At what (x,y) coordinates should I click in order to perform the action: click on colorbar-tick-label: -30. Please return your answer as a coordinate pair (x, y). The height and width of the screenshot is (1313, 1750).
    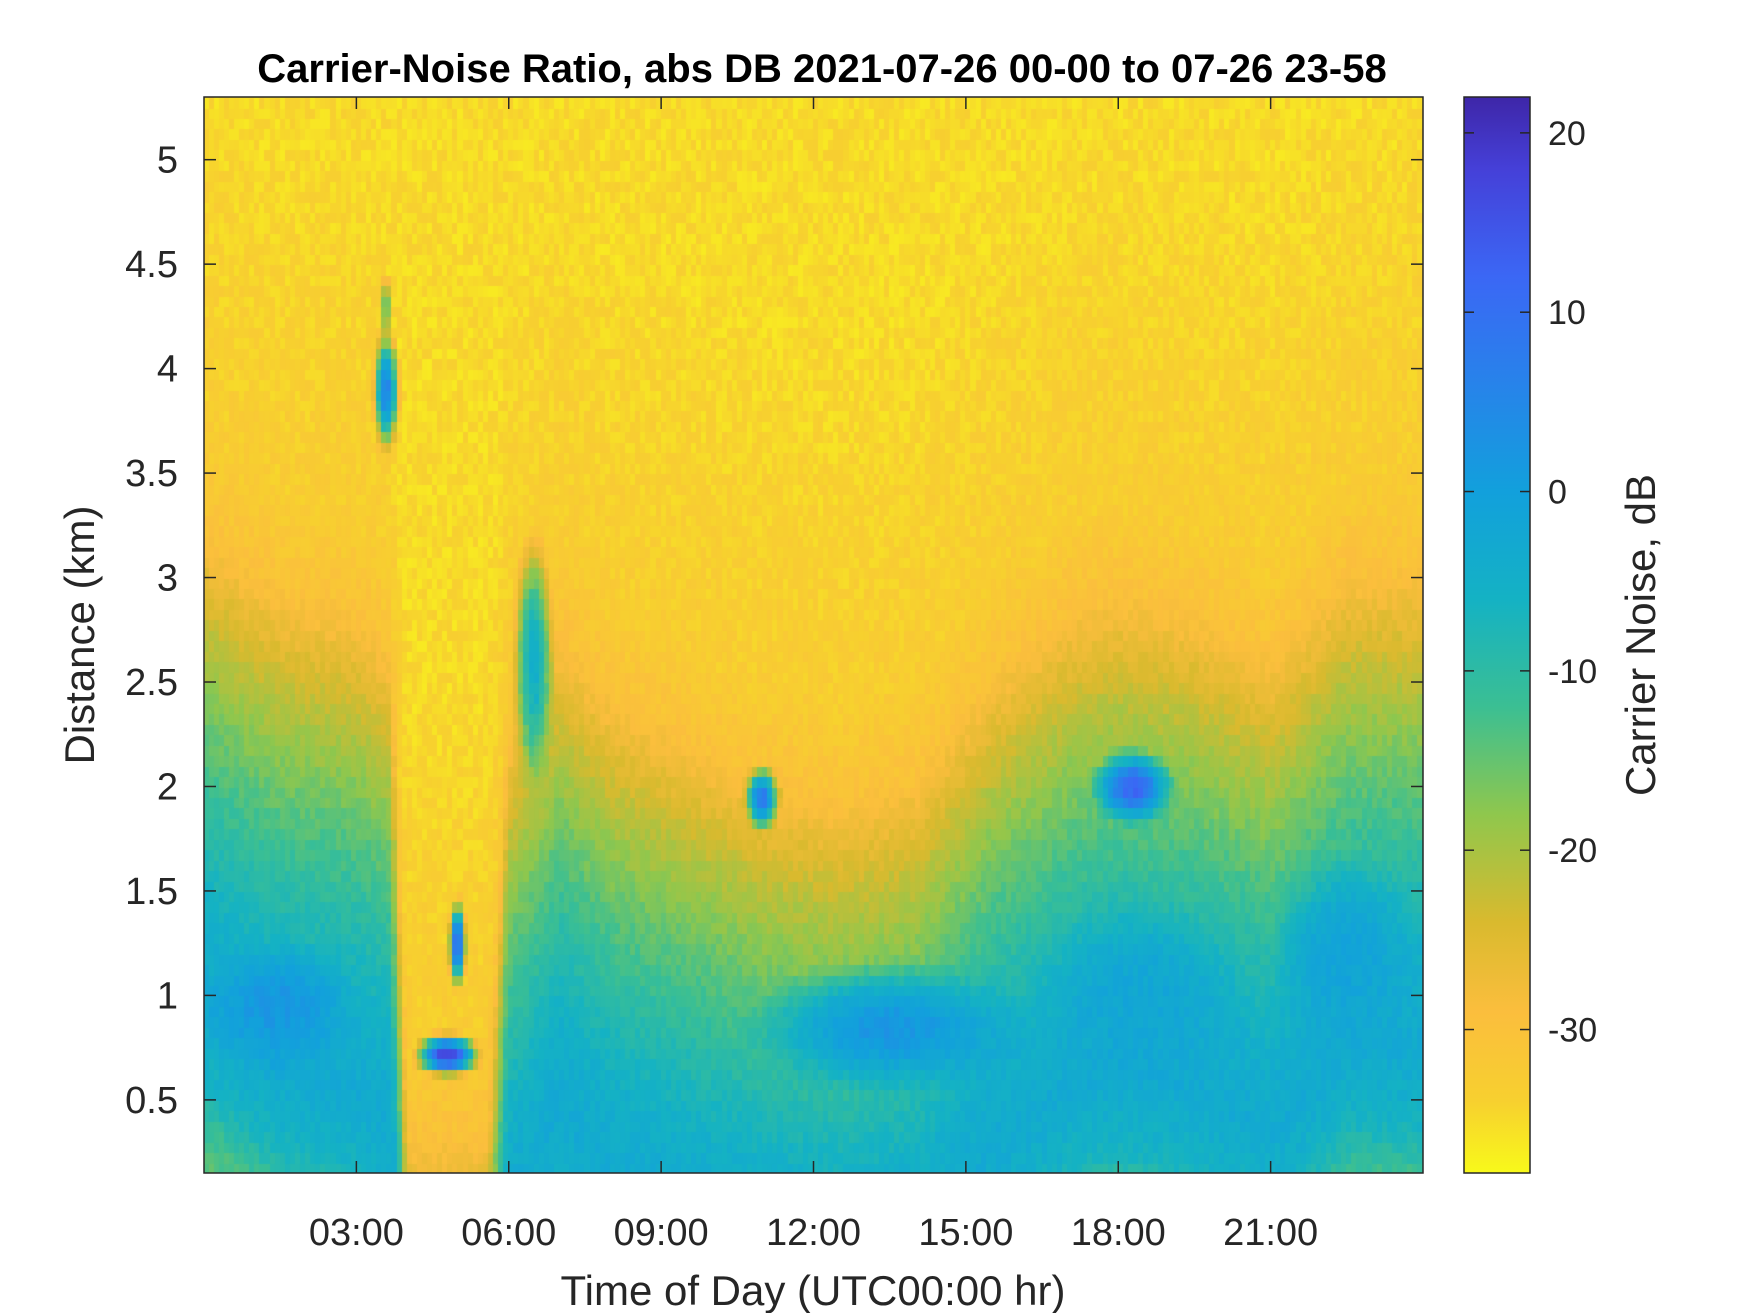
    Looking at the image, I should click on (1572, 1031).